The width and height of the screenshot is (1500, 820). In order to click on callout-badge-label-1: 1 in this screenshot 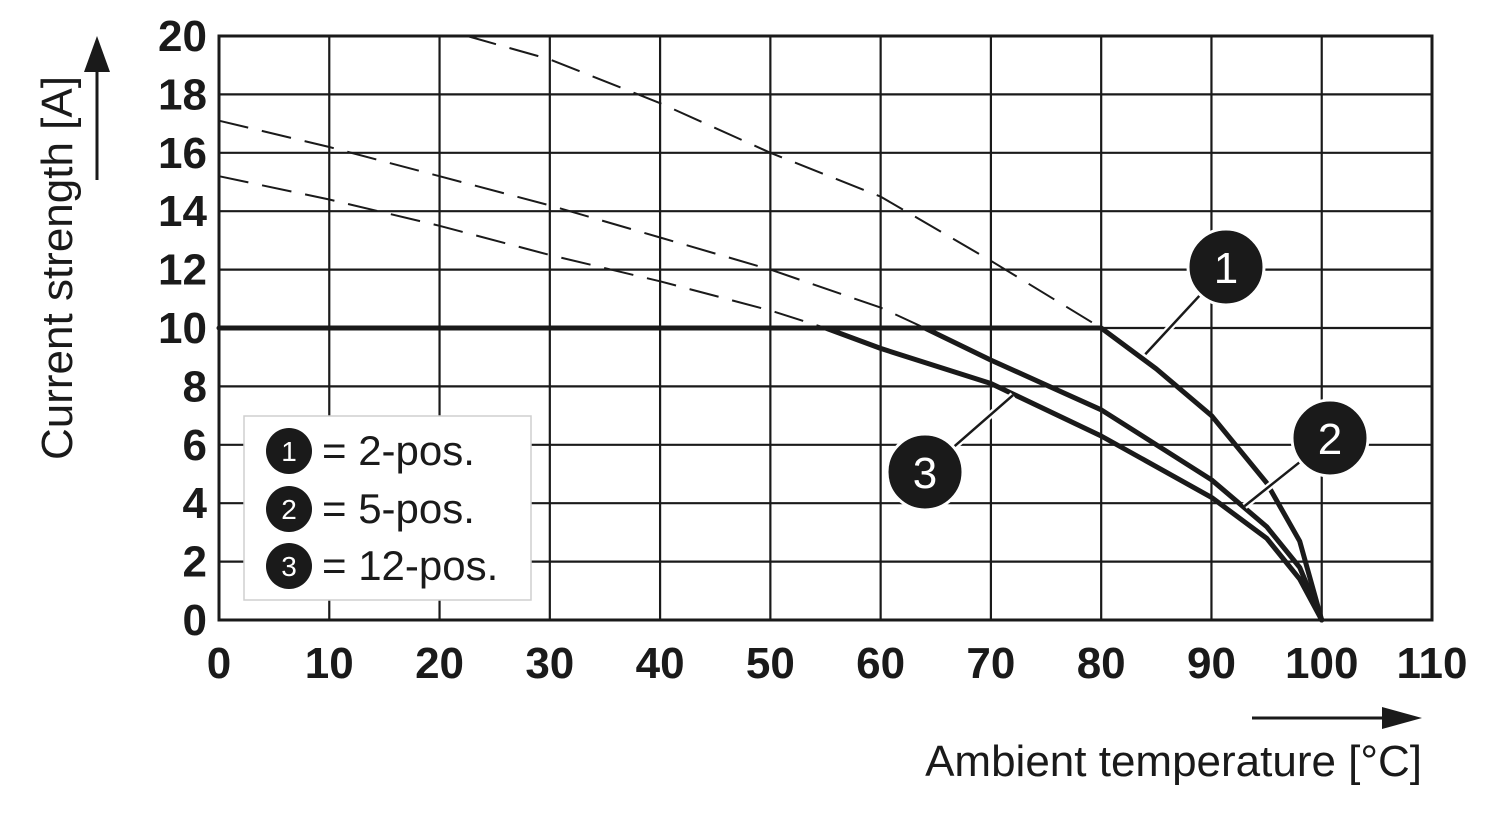, I will do `click(1226, 268)`.